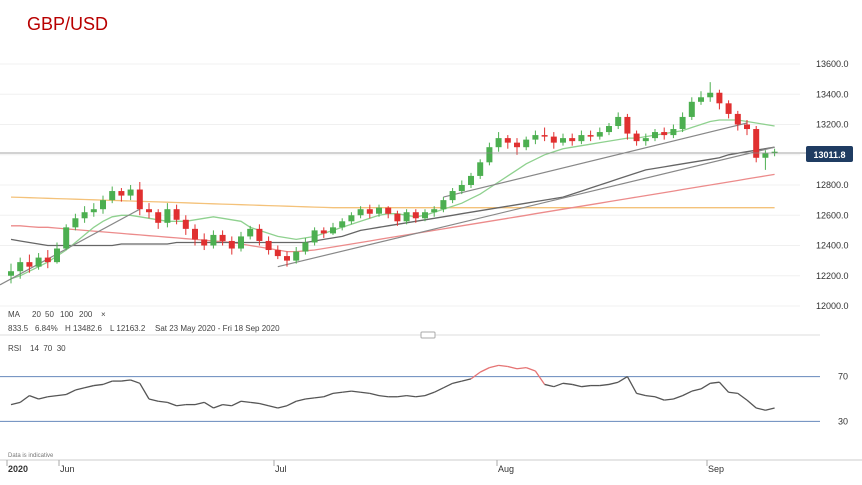  What do you see at coordinates (832, 215) in the screenshot?
I see `y-tick-label: 12600.0` at bounding box center [832, 215].